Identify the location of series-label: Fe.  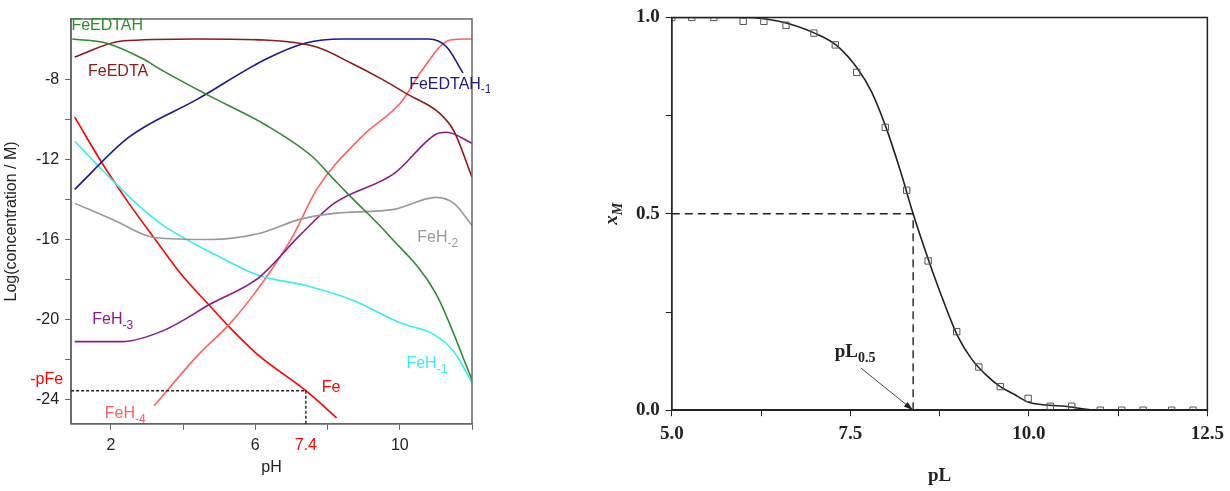
(331, 387).